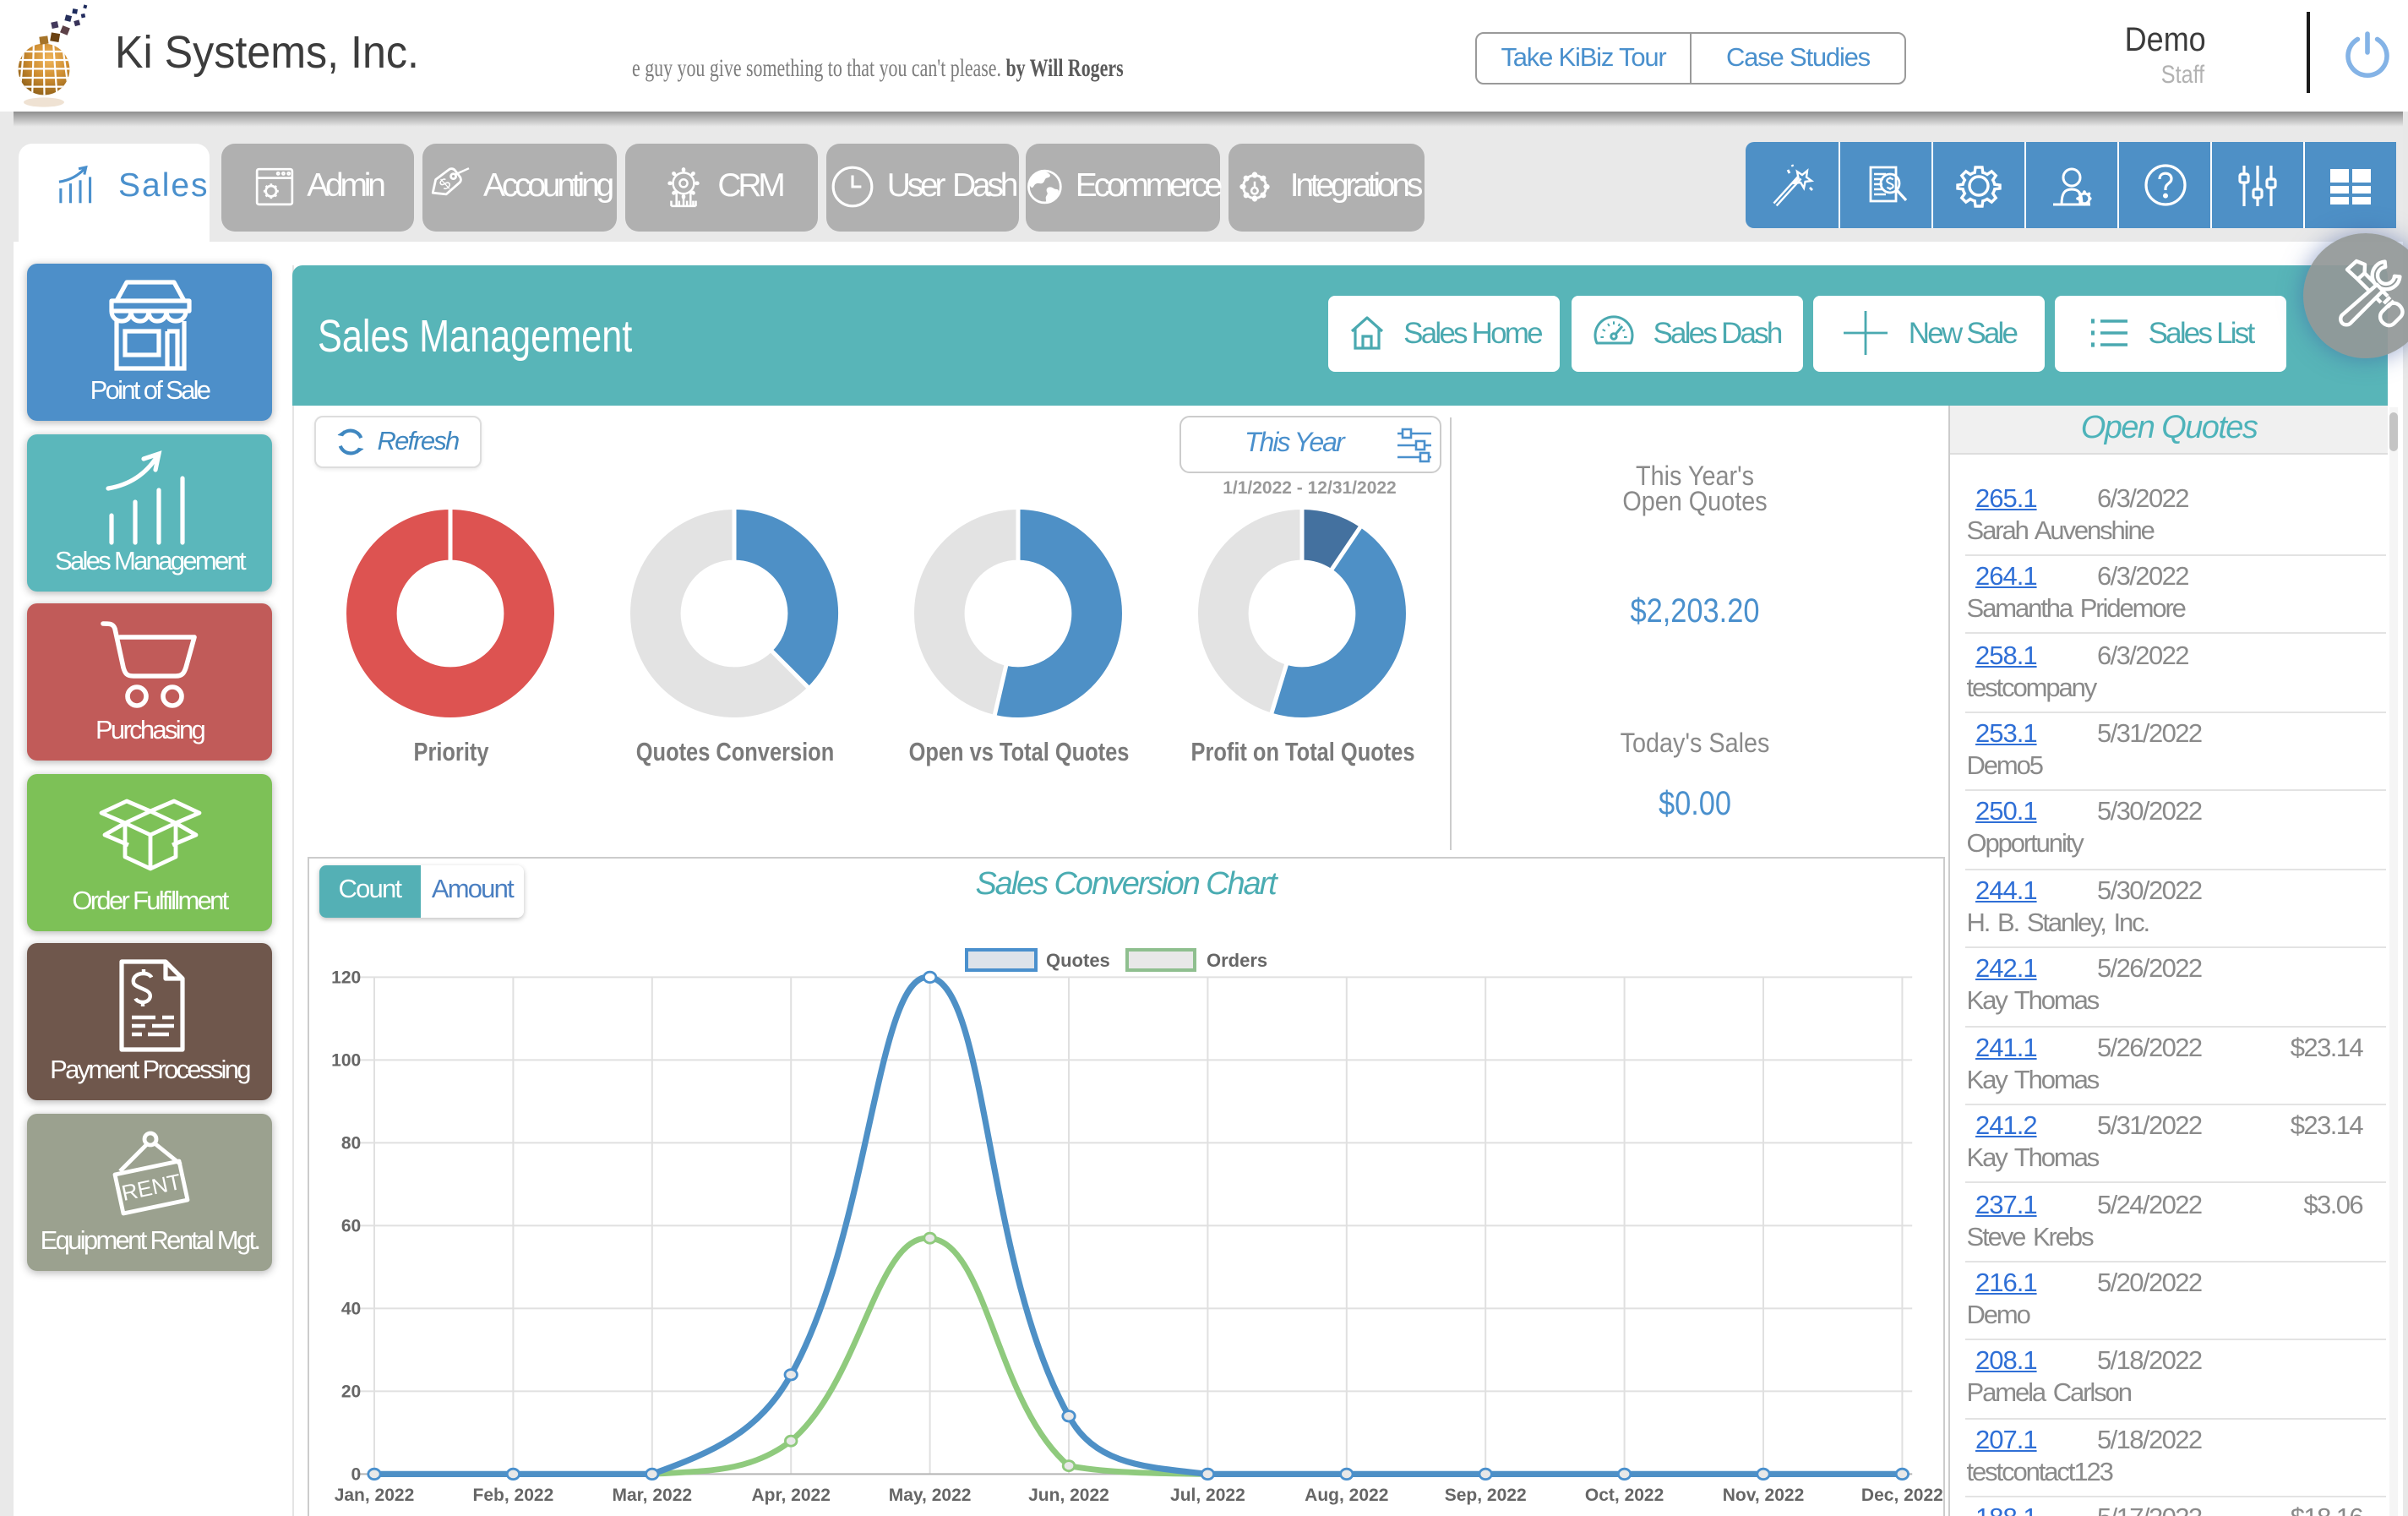 This screenshot has width=2408, height=1516. Describe the element at coordinates (346, 1060) in the screenshot. I see `svg-text: 100` at that location.